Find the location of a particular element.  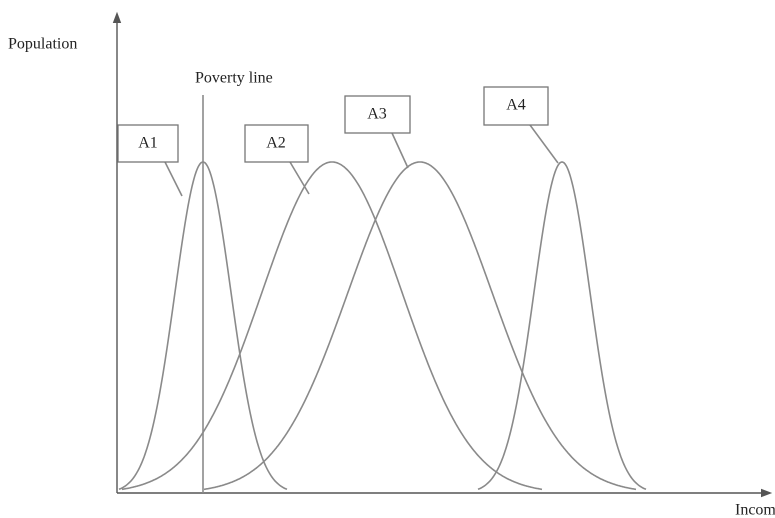

poverty-line-label: Poverty line is located at coordinates (234, 78).